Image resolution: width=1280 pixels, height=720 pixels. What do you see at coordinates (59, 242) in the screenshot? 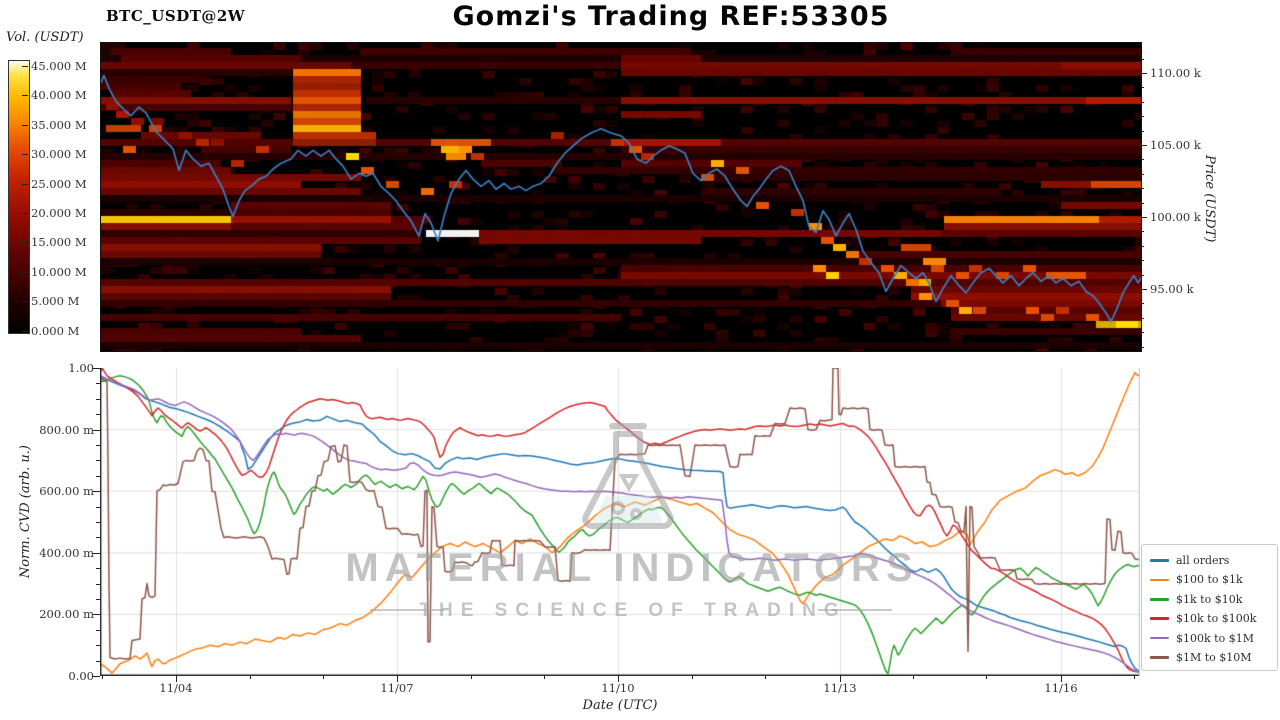
I see `colorbar-tick-label: 15.000 M` at bounding box center [59, 242].